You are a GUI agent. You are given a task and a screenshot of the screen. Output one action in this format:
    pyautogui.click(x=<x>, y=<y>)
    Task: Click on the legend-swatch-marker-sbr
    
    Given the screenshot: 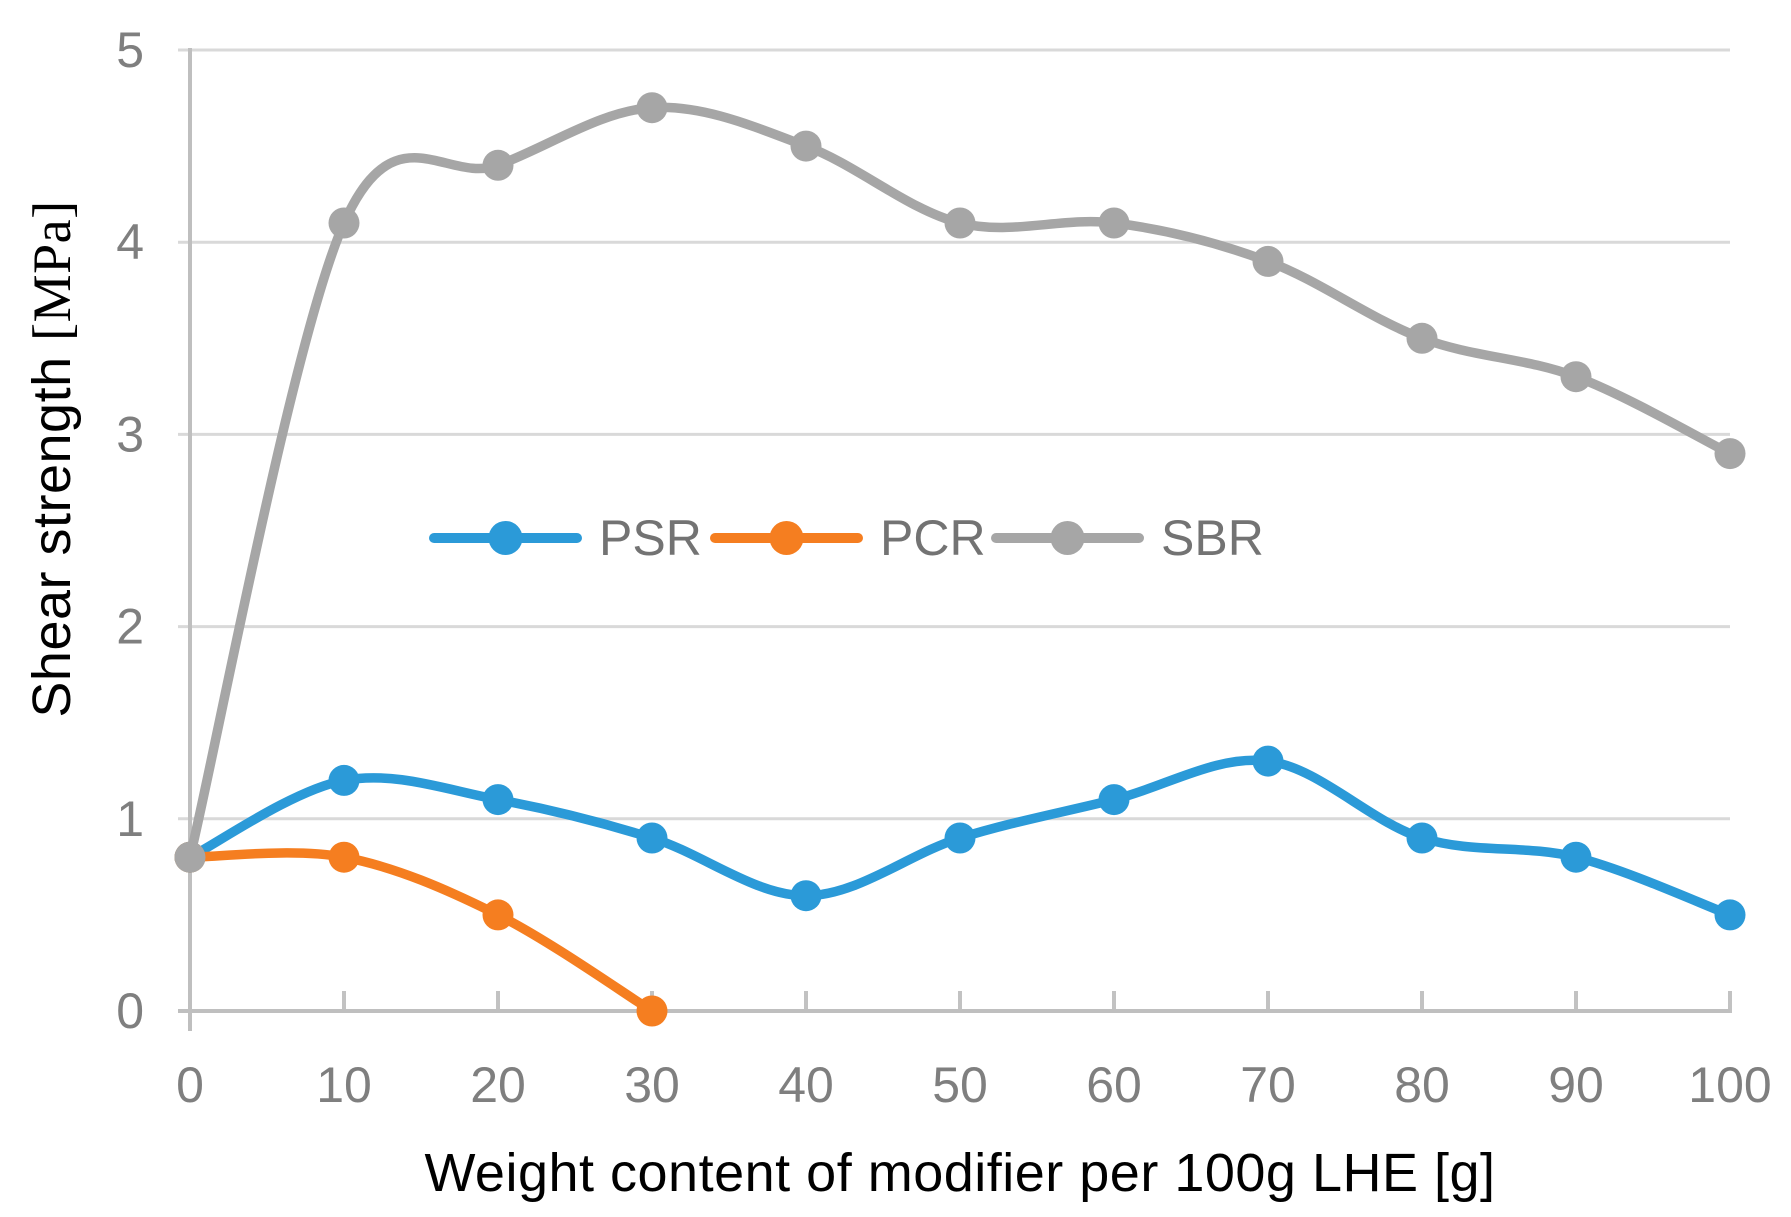 What is the action you would take?
    pyautogui.click(x=1067, y=538)
    